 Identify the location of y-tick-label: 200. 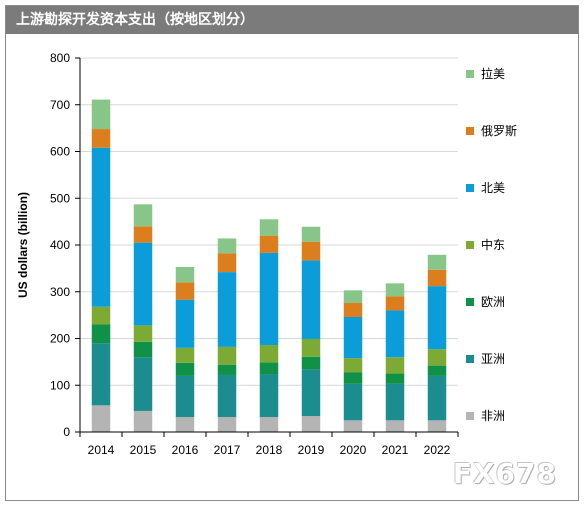
(60, 339).